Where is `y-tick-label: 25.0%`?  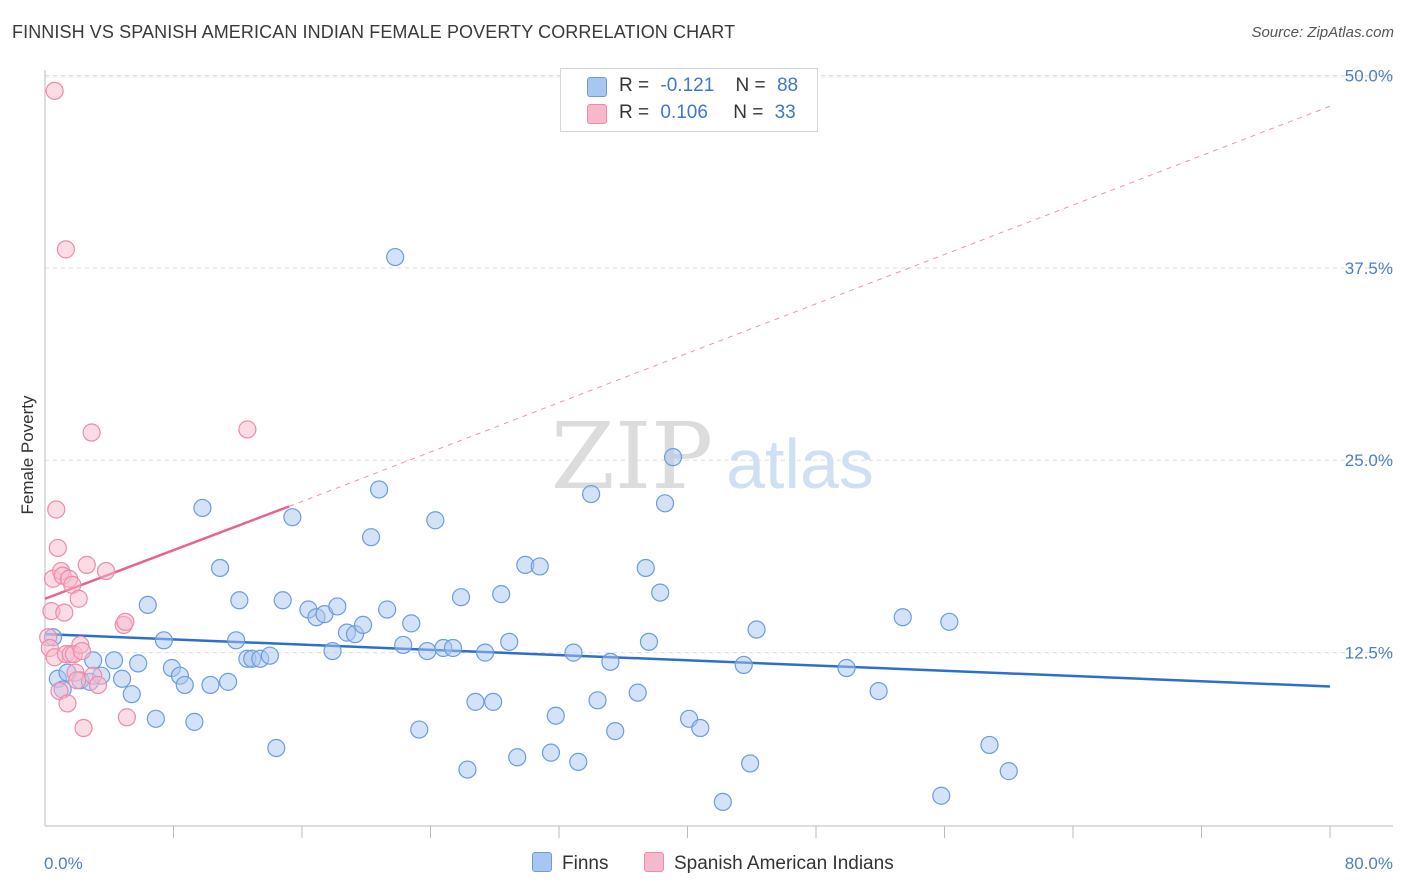
y-tick-label: 25.0% is located at coordinates (1369, 460).